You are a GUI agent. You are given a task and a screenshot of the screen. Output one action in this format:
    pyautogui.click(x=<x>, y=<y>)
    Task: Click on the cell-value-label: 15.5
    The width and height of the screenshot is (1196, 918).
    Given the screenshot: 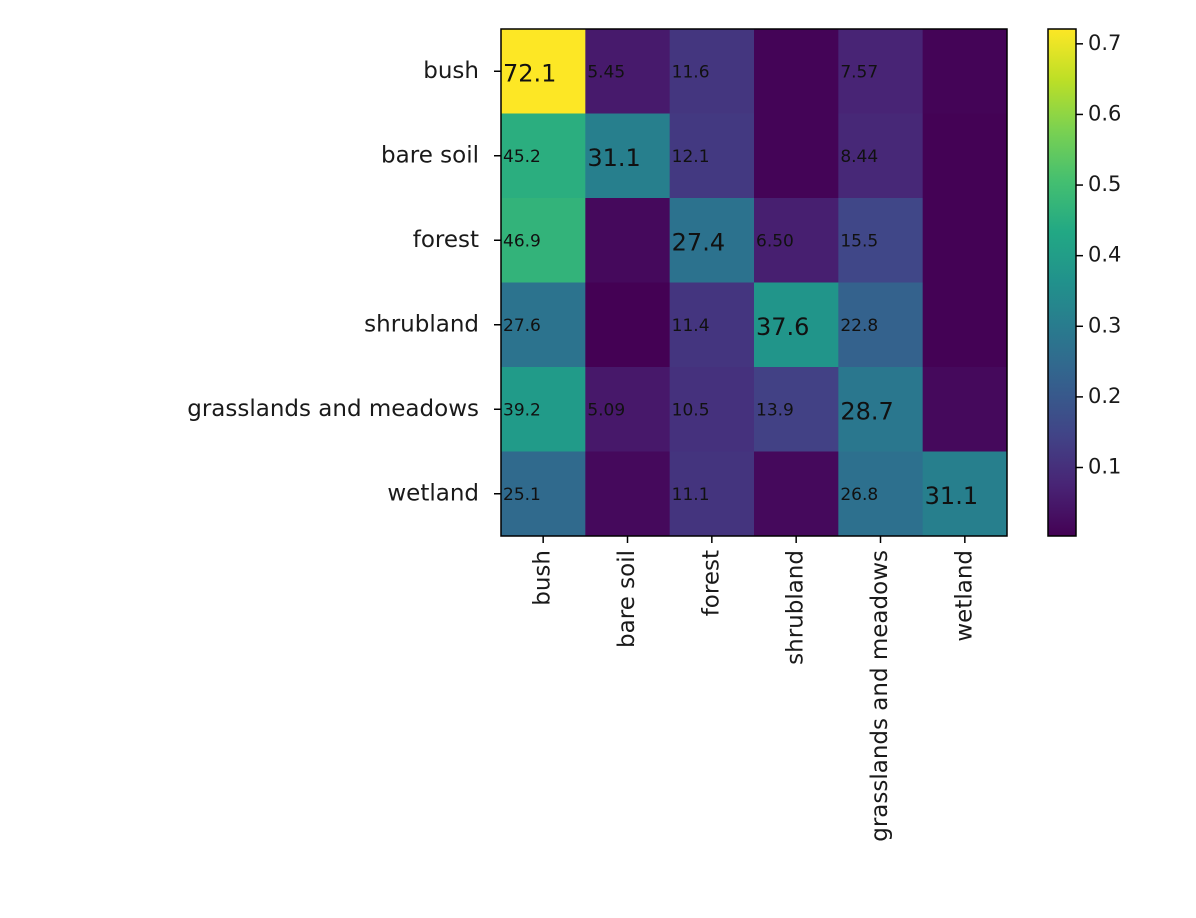 What is the action you would take?
    pyautogui.click(x=859, y=241)
    